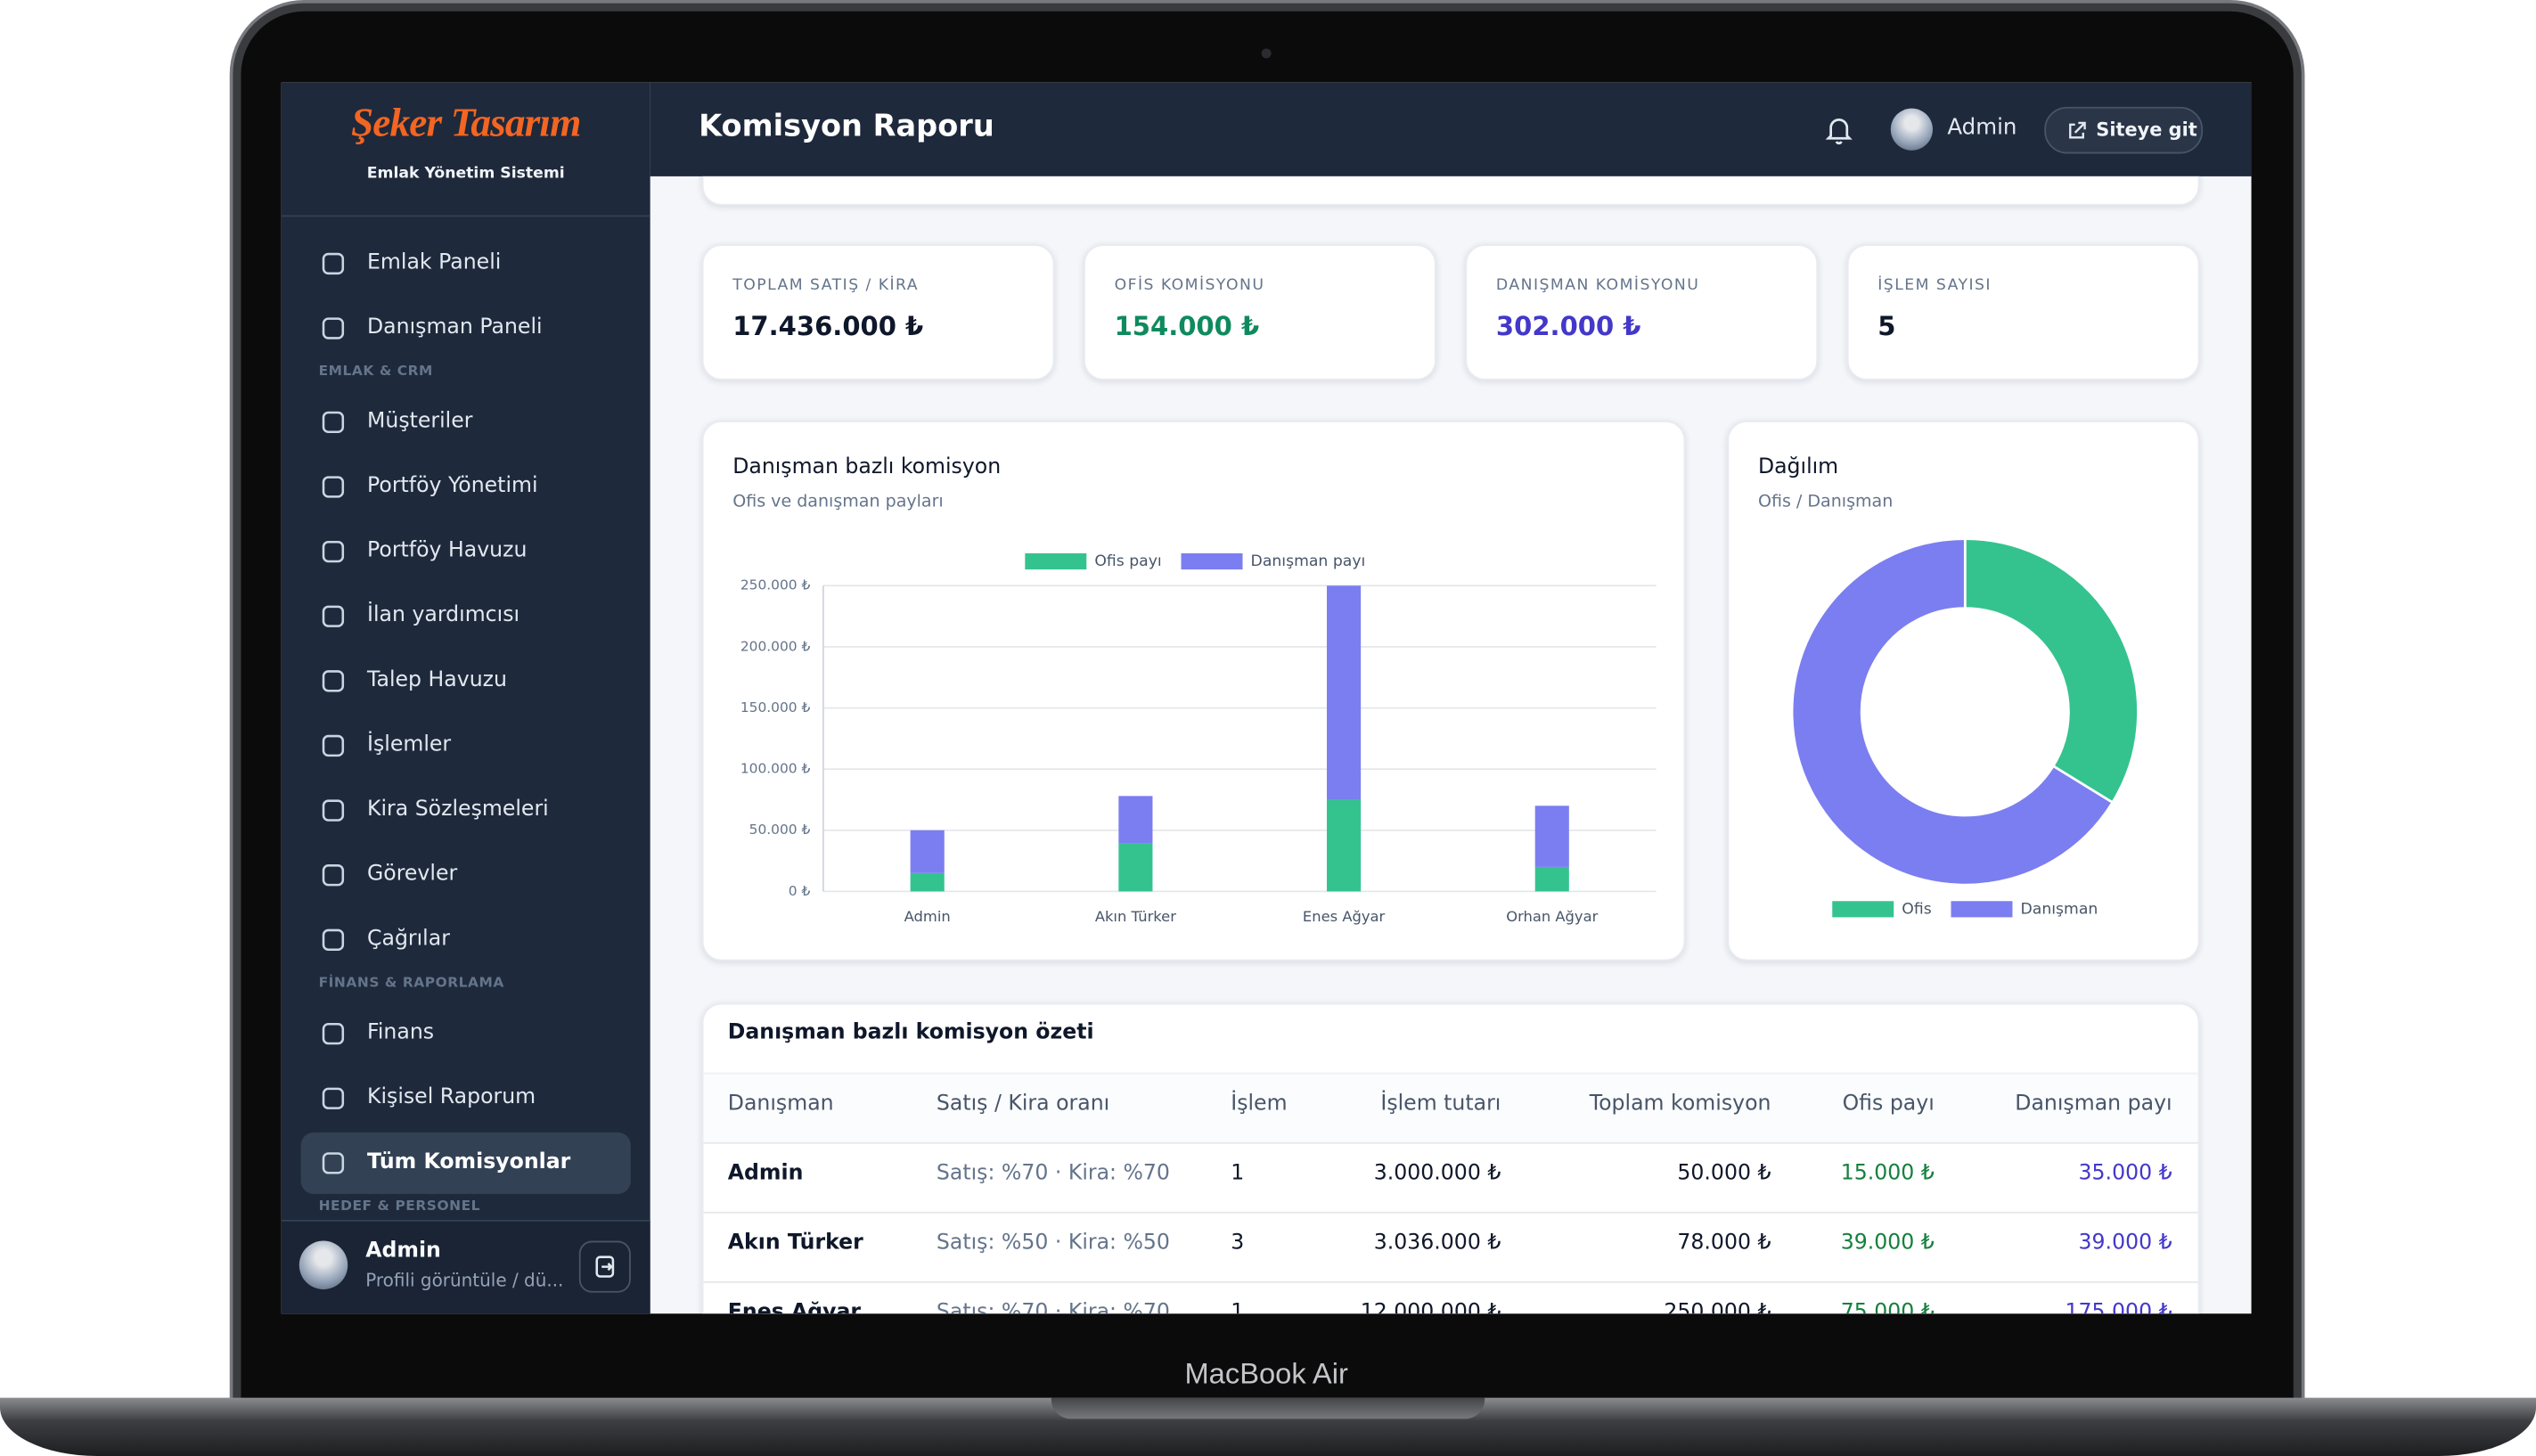  What do you see at coordinates (451, 1097) in the screenshot?
I see `menu-item: Kişisel Raporum` at bounding box center [451, 1097].